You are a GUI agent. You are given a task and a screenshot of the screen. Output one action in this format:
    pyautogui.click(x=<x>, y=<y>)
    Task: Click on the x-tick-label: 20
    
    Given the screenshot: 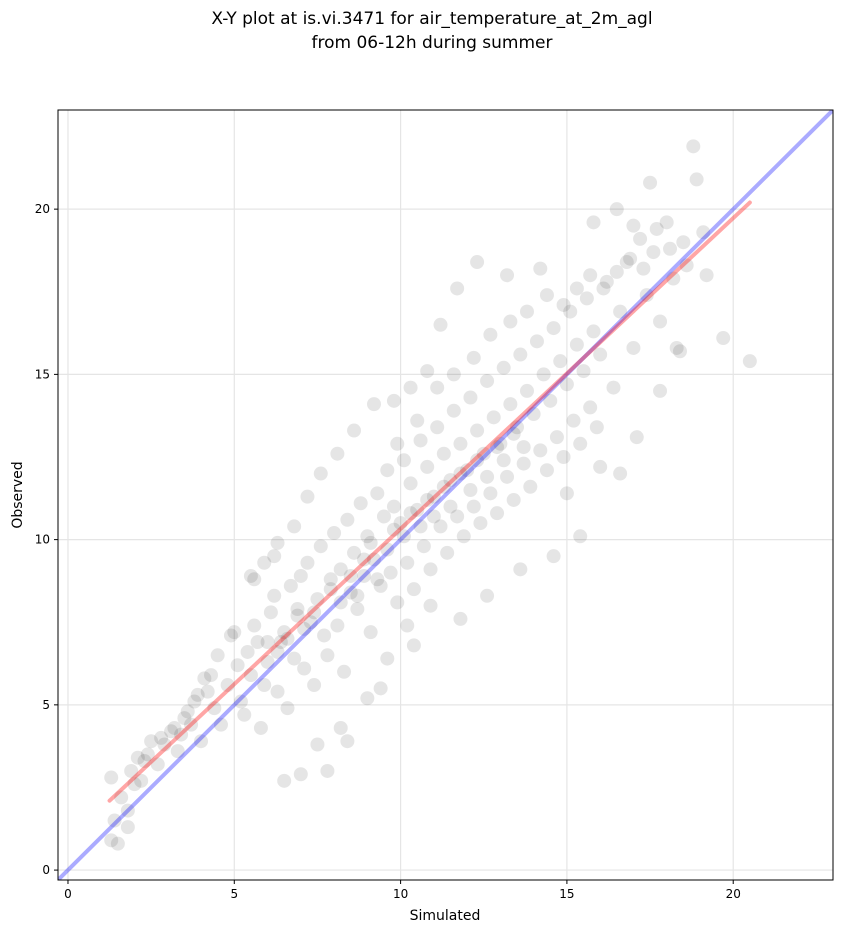 What is the action you would take?
    pyautogui.click(x=733, y=894)
    